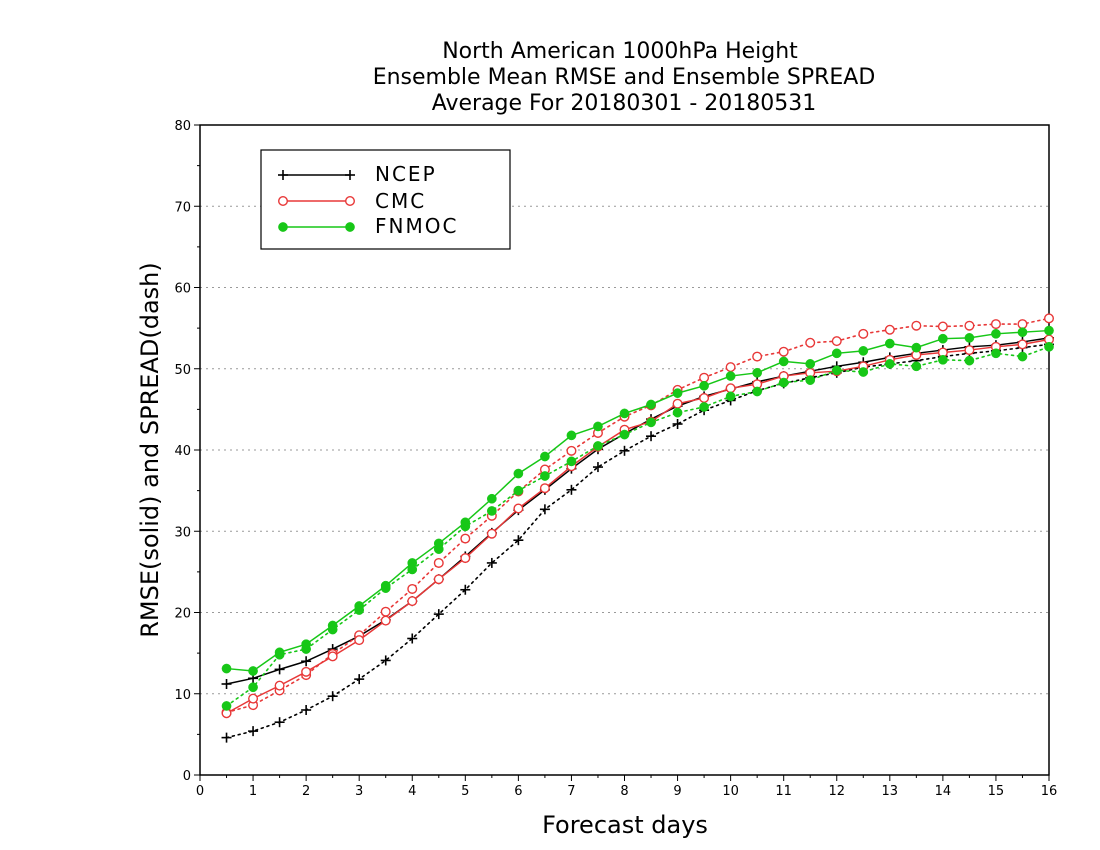 This screenshot has height=850, width=1100. Describe the element at coordinates (836, 791) in the screenshot. I see `x-tick-label: 12` at that location.